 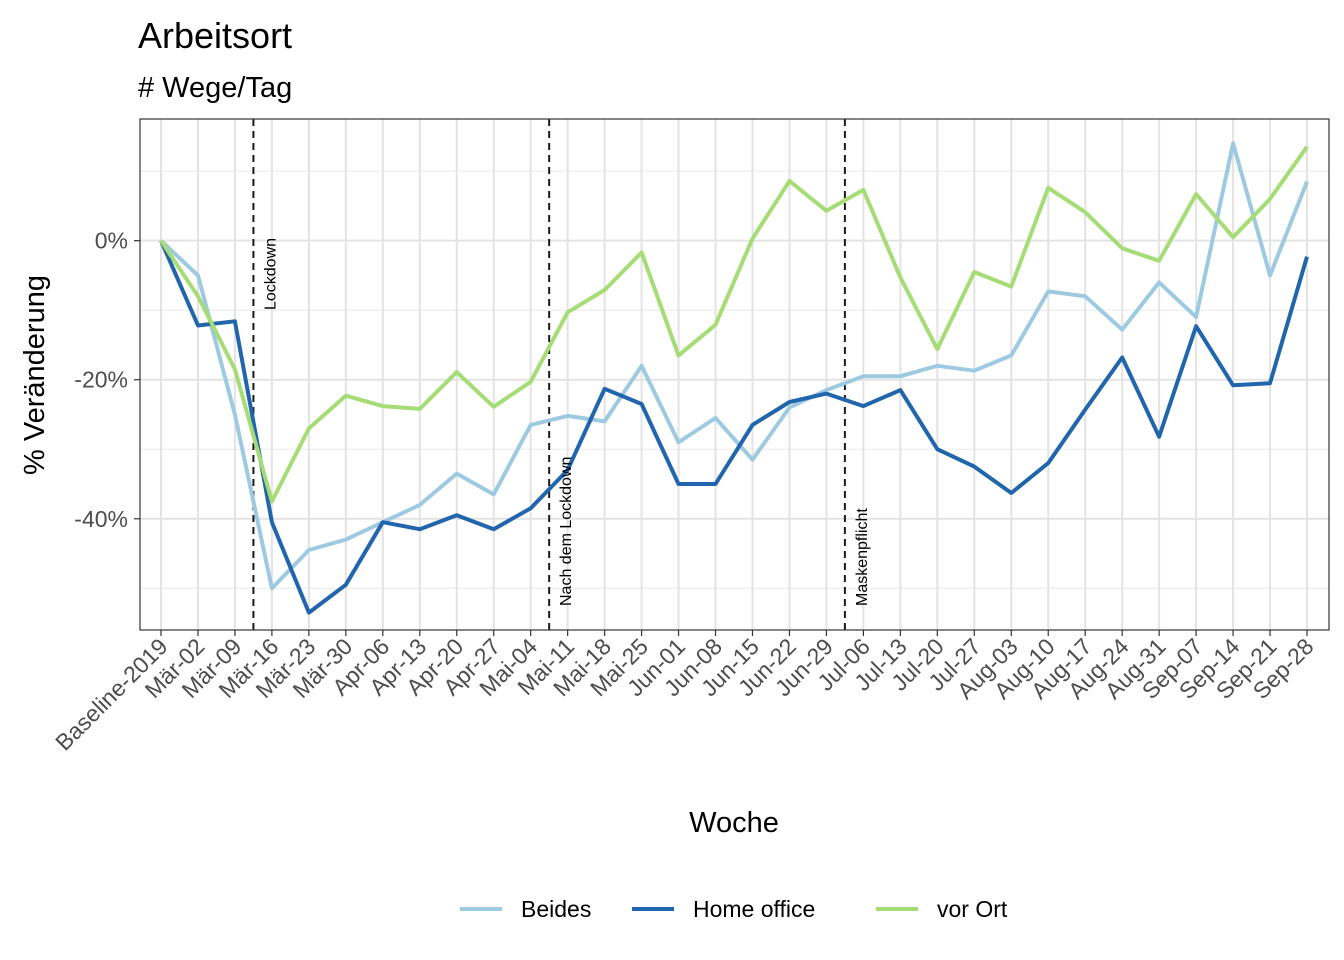 I want to click on legend-label: vor Ort, so click(x=972, y=909).